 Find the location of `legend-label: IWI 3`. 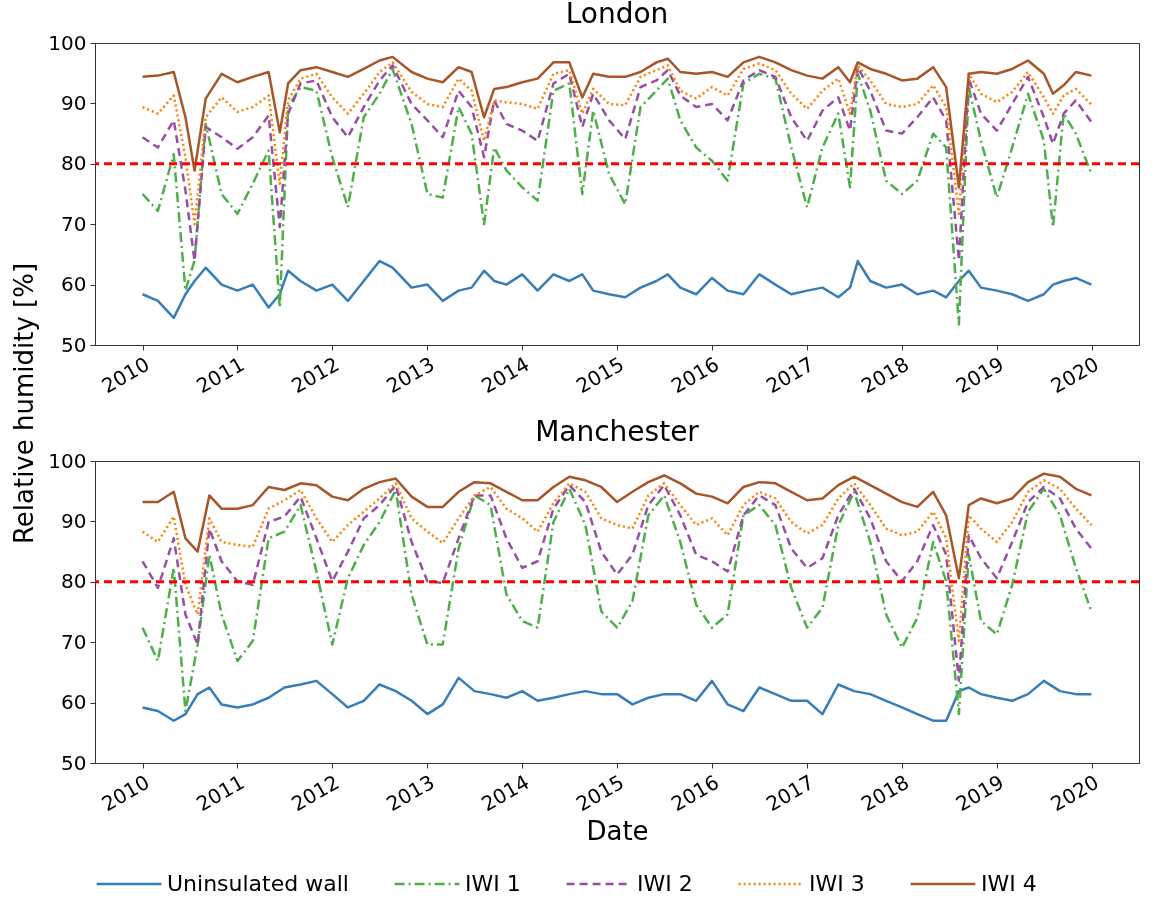

legend-label: IWI 3 is located at coordinates (837, 883).